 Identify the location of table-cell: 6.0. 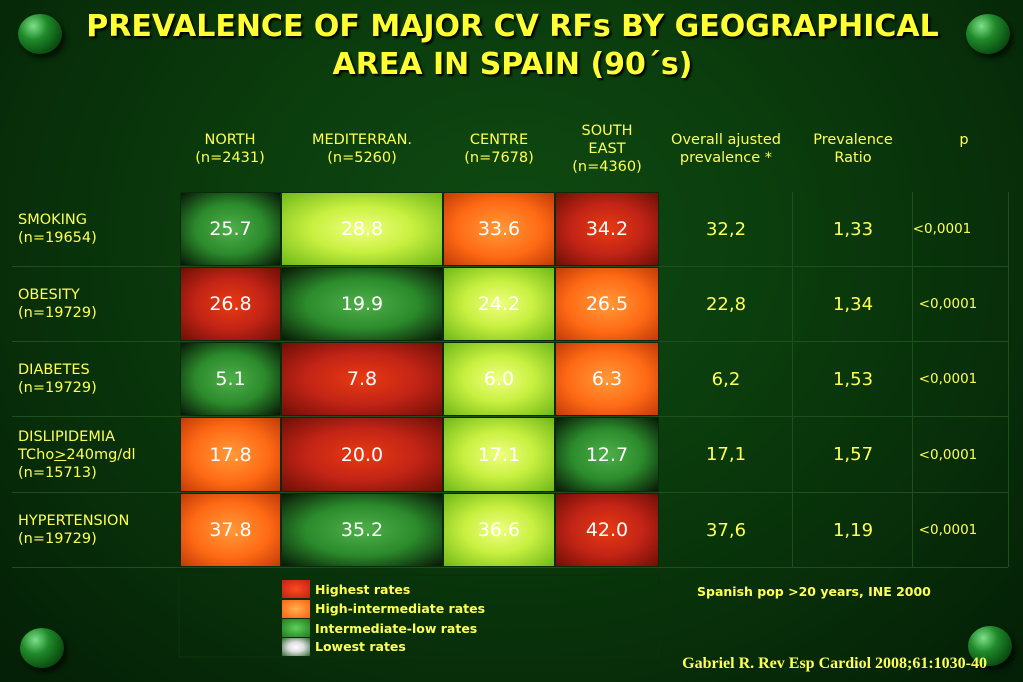
(499, 379).